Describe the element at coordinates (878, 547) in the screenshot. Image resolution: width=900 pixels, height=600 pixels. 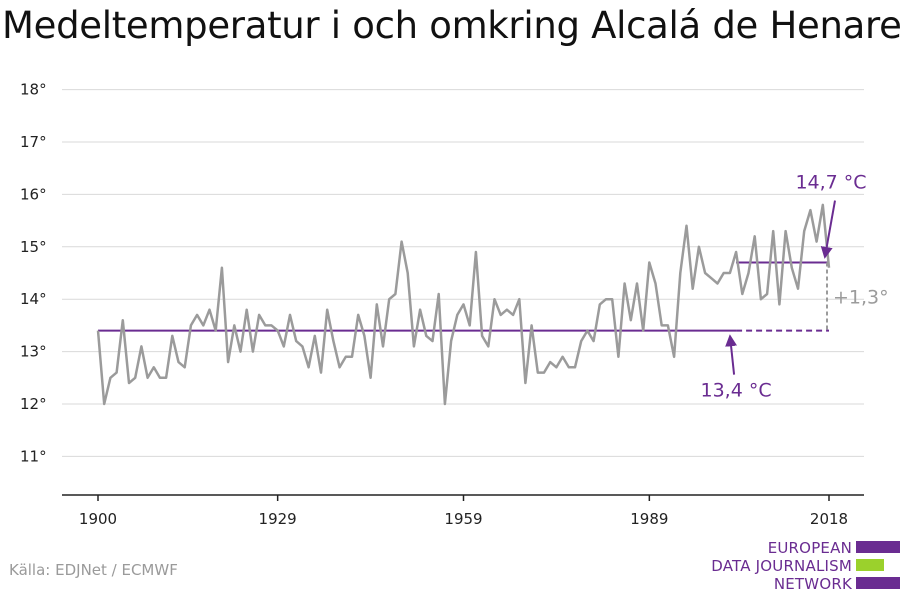
I see `logo-bar-purple-top` at that location.